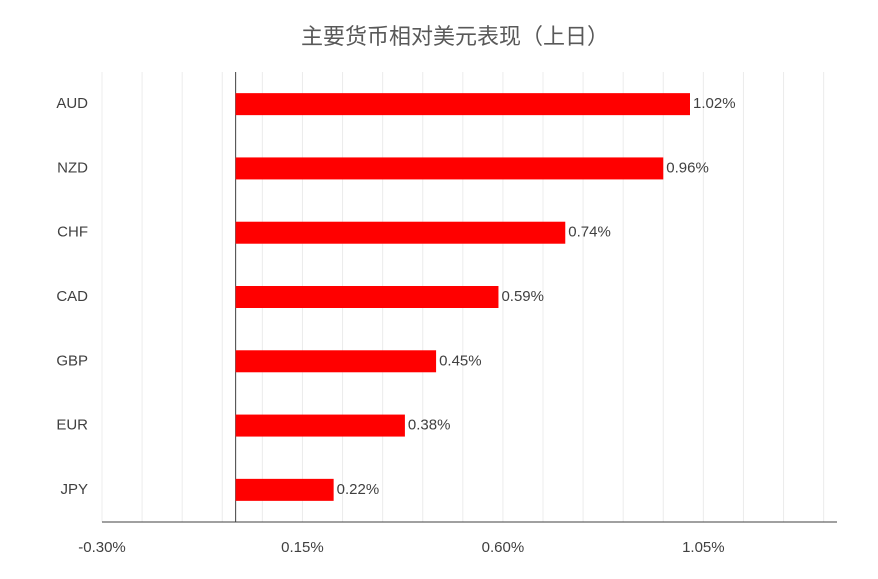 This screenshot has height=579, width=878. I want to click on value-label: 0.74%, so click(589, 232).